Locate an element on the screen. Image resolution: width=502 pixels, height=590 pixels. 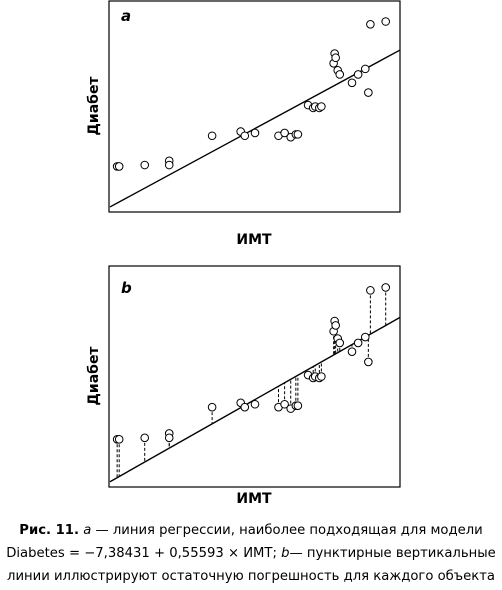
panel-label: a is located at coordinates (126, 16).